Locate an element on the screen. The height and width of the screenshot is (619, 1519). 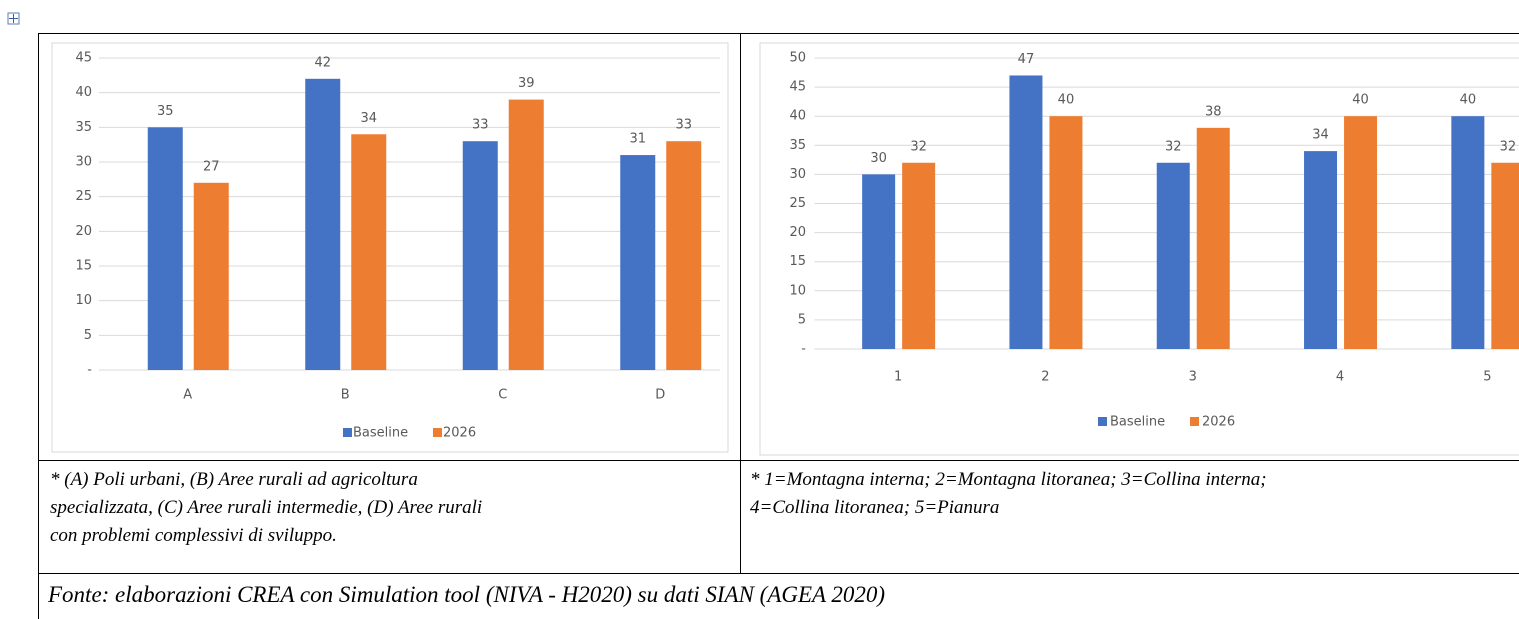
x-tick-label: C is located at coordinates (502, 395).